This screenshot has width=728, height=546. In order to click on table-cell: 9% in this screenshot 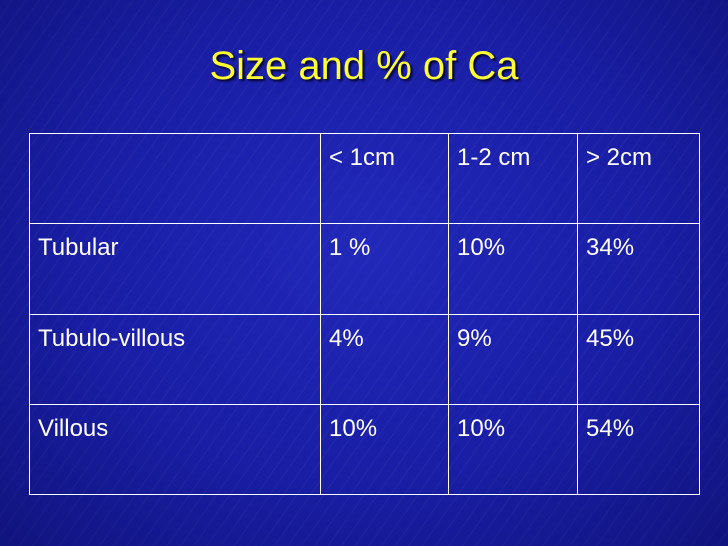, I will do `click(513, 359)`.